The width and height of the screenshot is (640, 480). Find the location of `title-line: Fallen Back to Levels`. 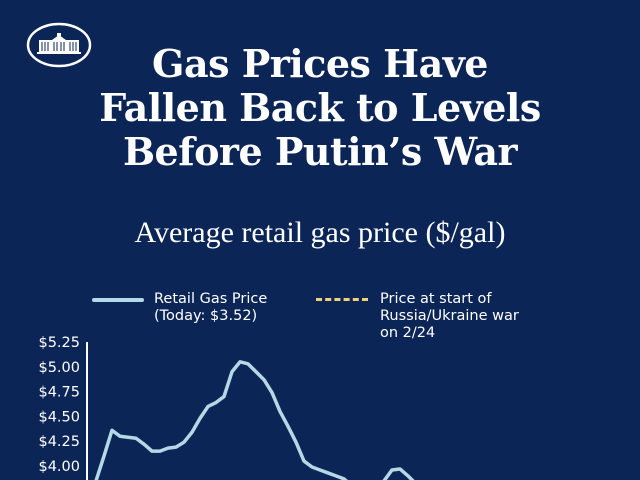

title-line: Fallen Back to Levels is located at coordinates (320, 107).